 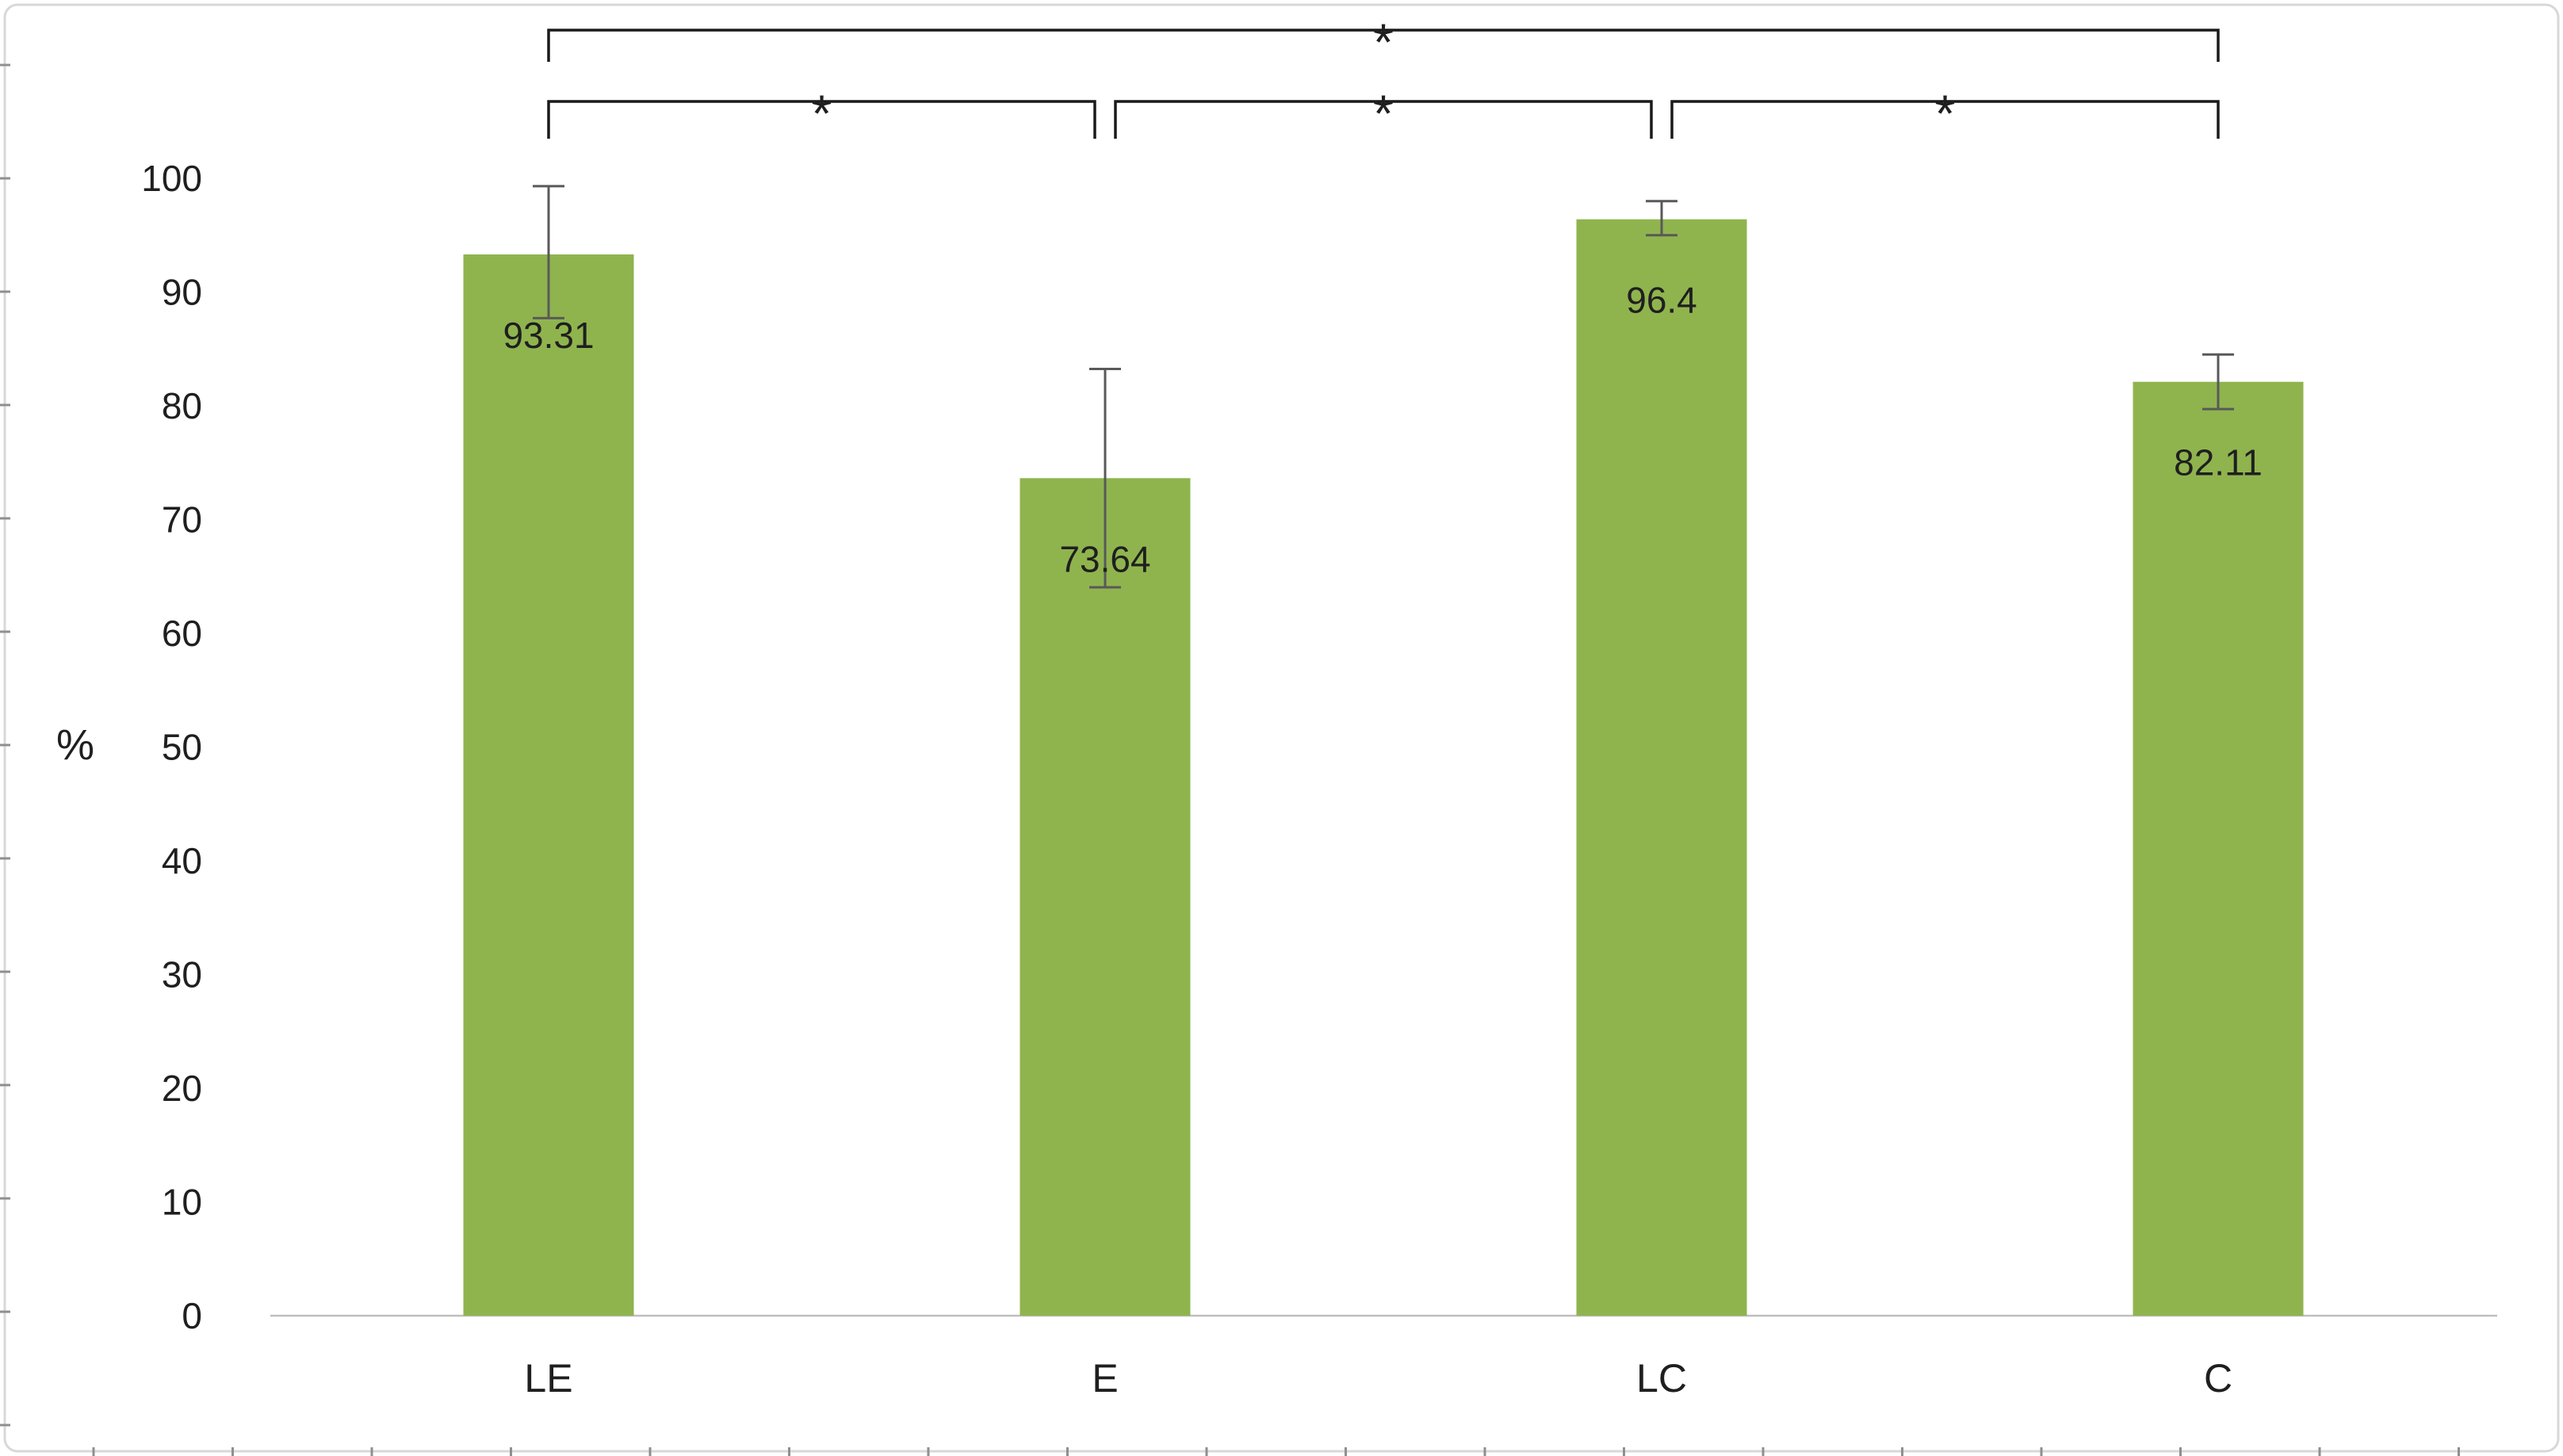 What do you see at coordinates (182, 1202) in the screenshot?
I see `y-tick-label: 10` at bounding box center [182, 1202].